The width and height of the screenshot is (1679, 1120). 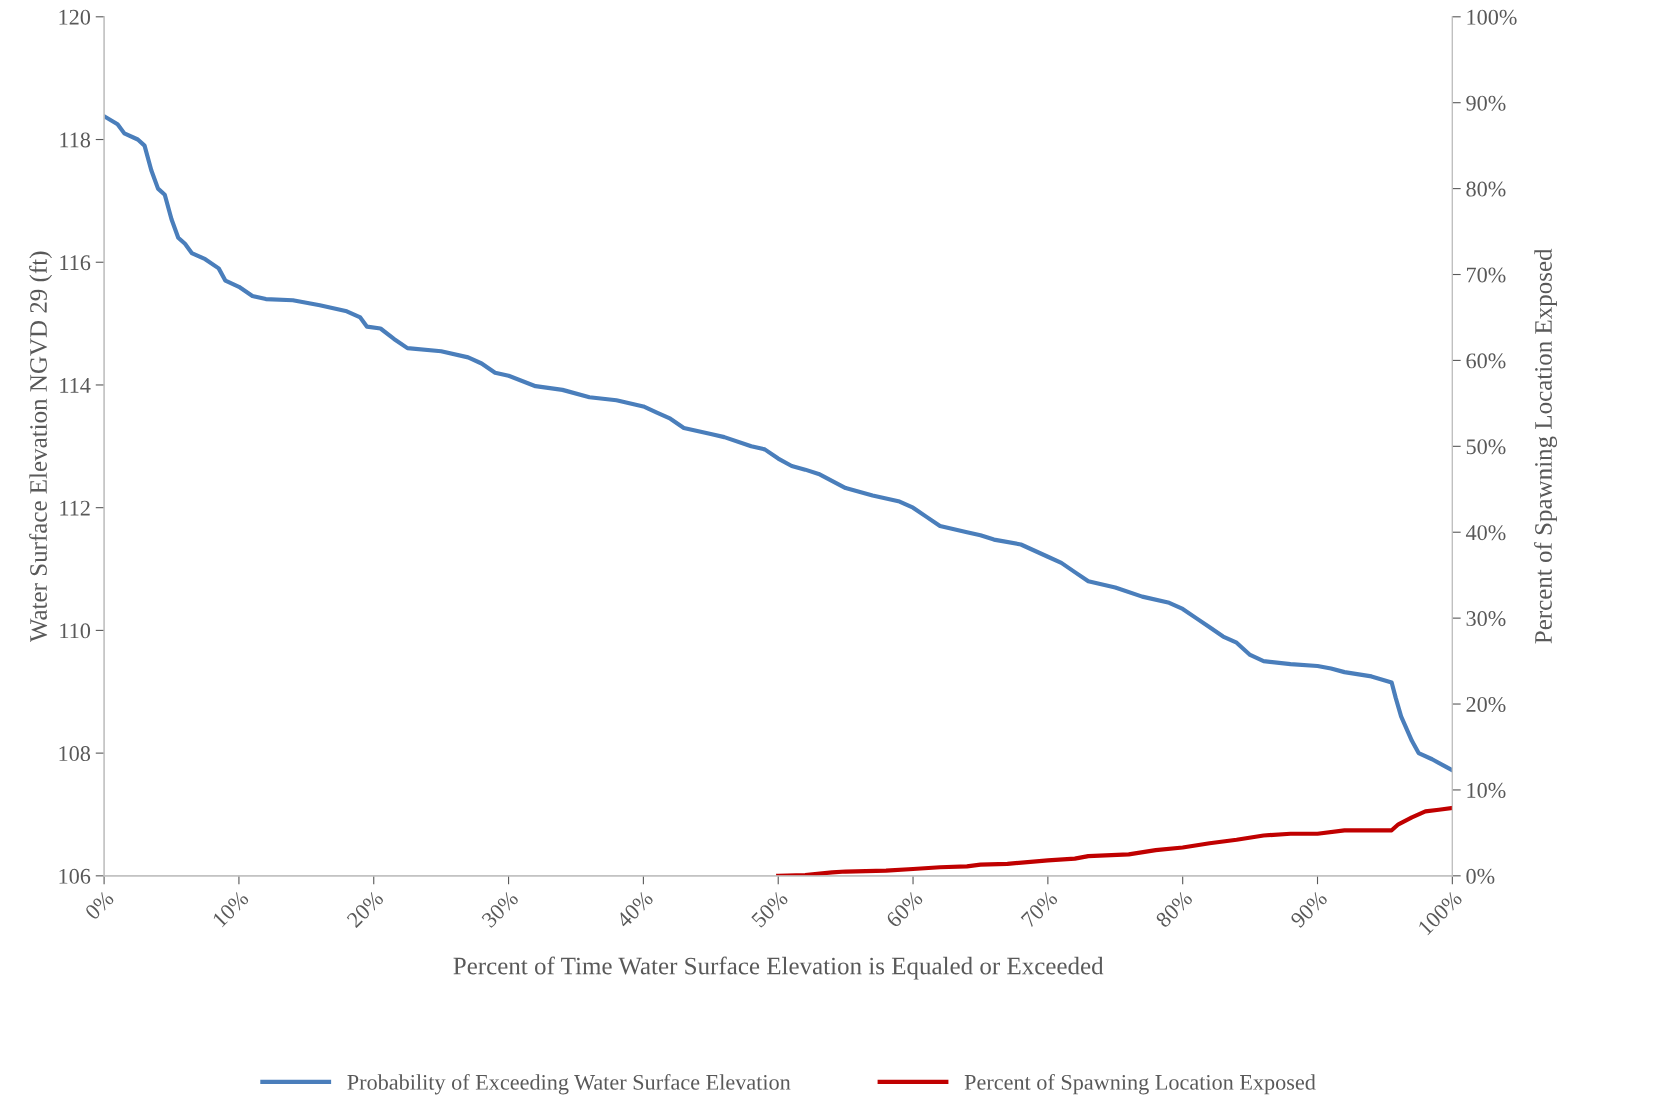 What do you see at coordinates (1492, 17) in the screenshot?
I see `y2-tick-label: 100%` at bounding box center [1492, 17].